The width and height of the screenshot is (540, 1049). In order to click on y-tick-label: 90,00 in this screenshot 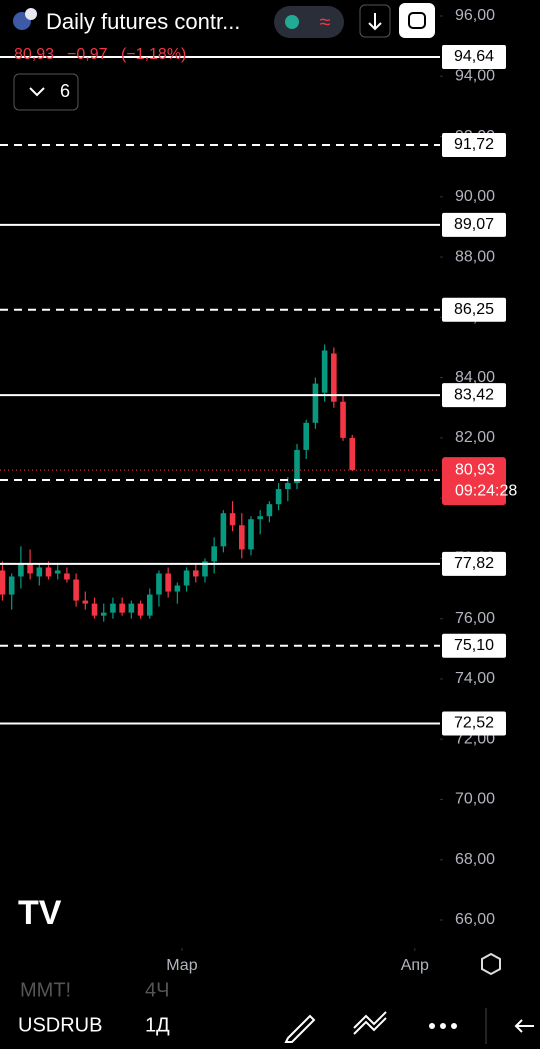, I will do `click(475, 196)`.